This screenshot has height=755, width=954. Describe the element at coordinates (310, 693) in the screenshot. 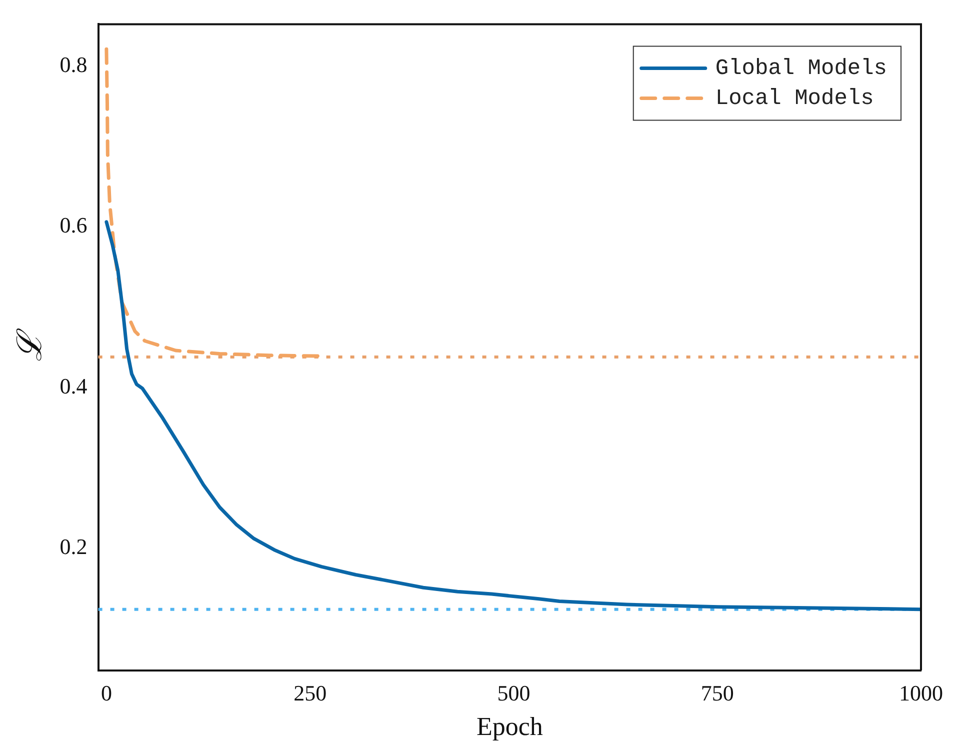

I see `x-tick-label: 250` at that location.